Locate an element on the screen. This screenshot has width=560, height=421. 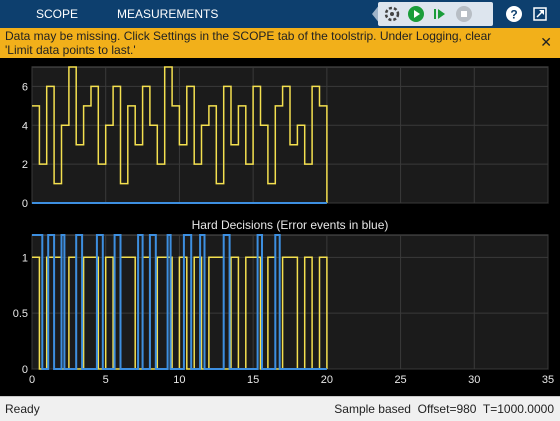
x-tick-label: 0 is located at coordinates (32, 380).